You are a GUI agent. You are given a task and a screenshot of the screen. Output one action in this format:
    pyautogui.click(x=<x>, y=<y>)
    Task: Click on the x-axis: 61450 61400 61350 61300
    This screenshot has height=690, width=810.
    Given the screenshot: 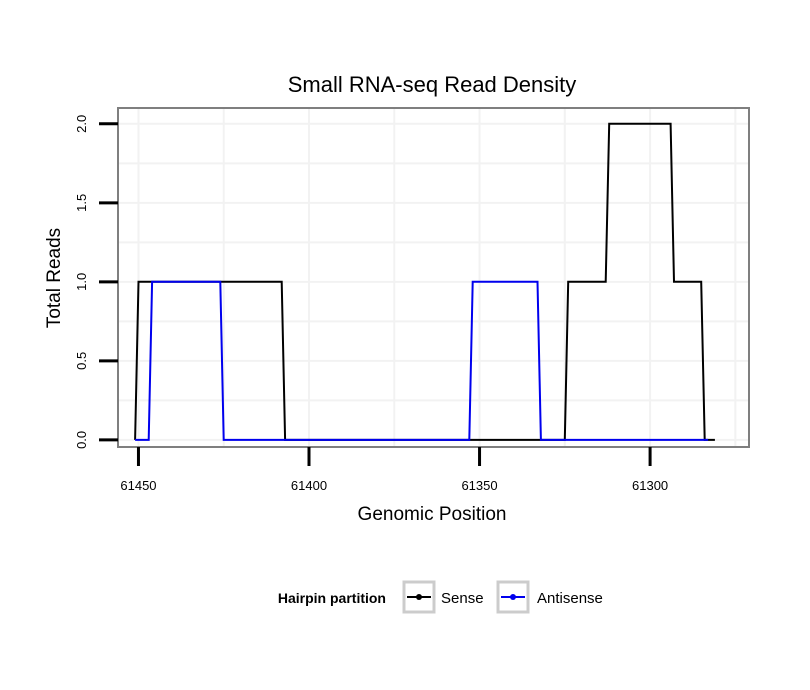 What is the action you would take?
    pyautogui.click(x=394, y=470)
    